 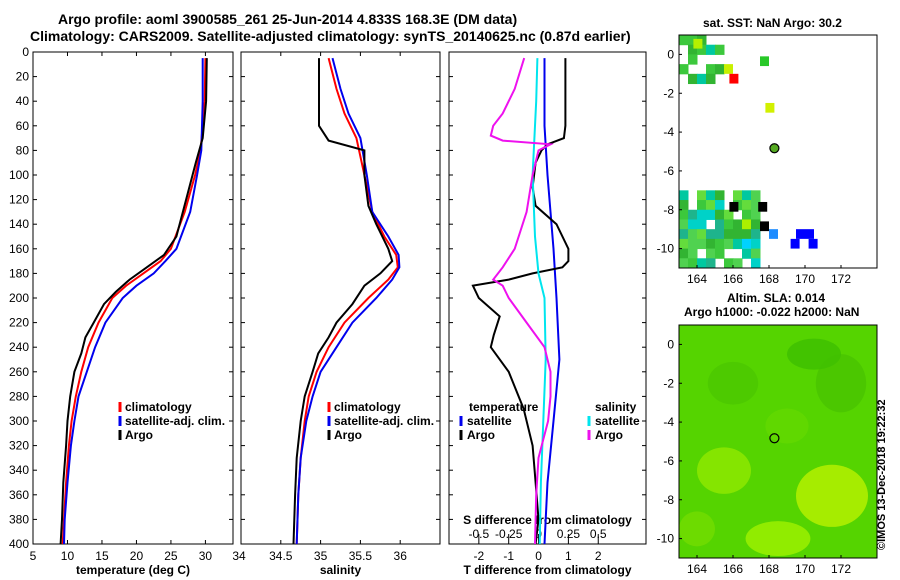 I want to click on x-tick-label: -2, so click(x=479, y=556).